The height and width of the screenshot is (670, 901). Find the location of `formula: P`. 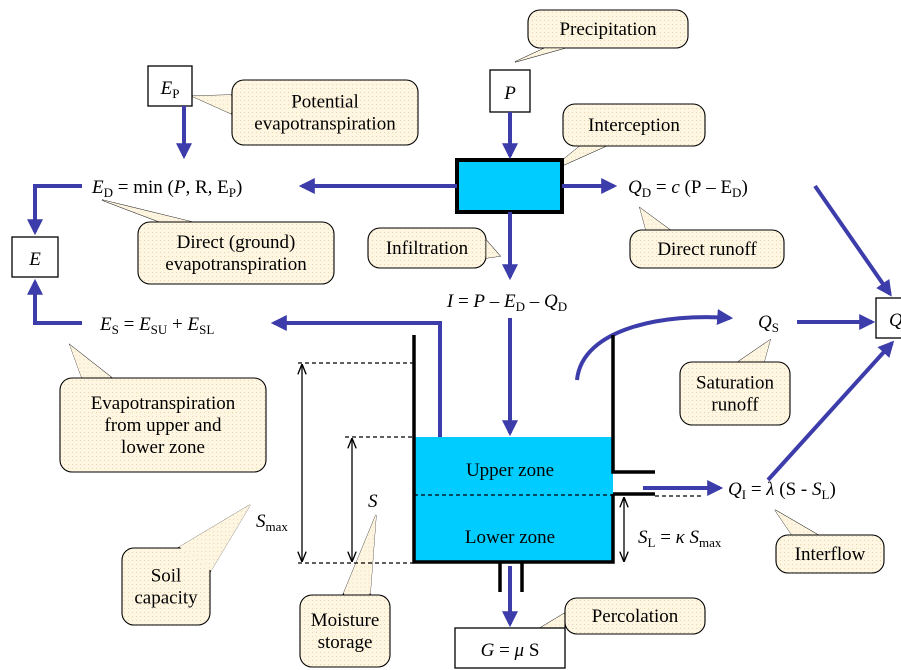

formula: P is located at coordinates (509, 93).